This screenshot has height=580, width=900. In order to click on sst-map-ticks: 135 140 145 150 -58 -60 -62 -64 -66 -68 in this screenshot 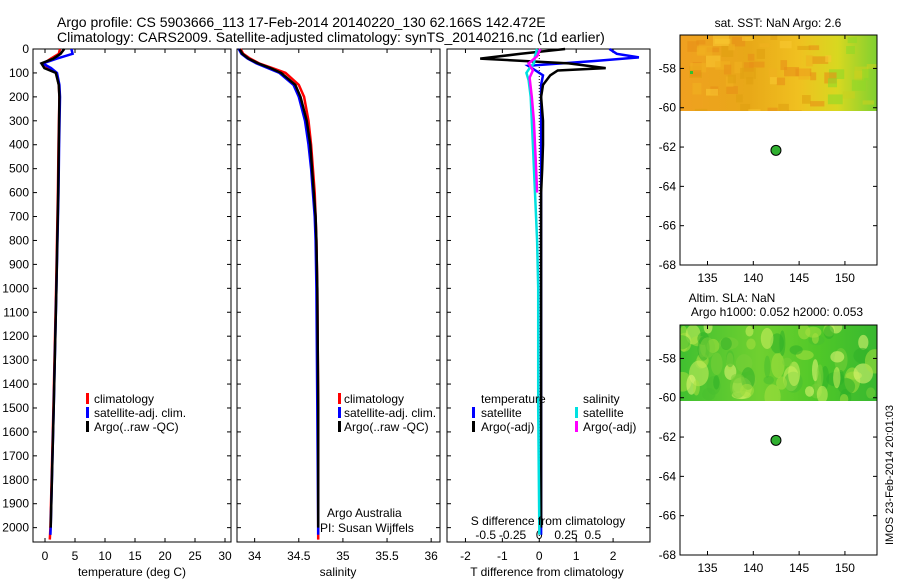, I will do `click(768, 160)`.